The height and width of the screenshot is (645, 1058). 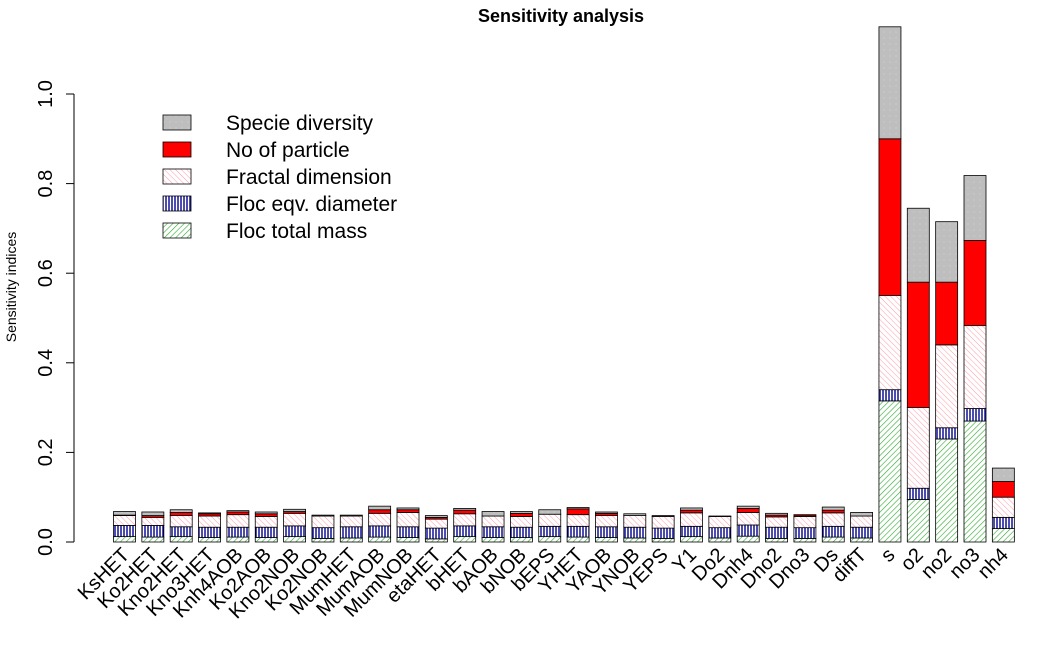 What do you see at coordinates (776, 527) in the screenshot?
I see `bar-stack-dno2` at bounding box center [776, 527].